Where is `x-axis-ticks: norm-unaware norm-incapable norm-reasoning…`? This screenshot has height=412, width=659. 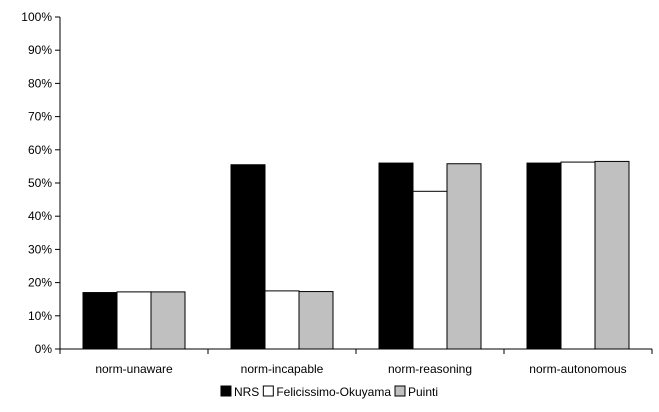
x-axis-ticks: norm-unaware norm-incapable norm-reasoning… is located at coordinates (356, 362).